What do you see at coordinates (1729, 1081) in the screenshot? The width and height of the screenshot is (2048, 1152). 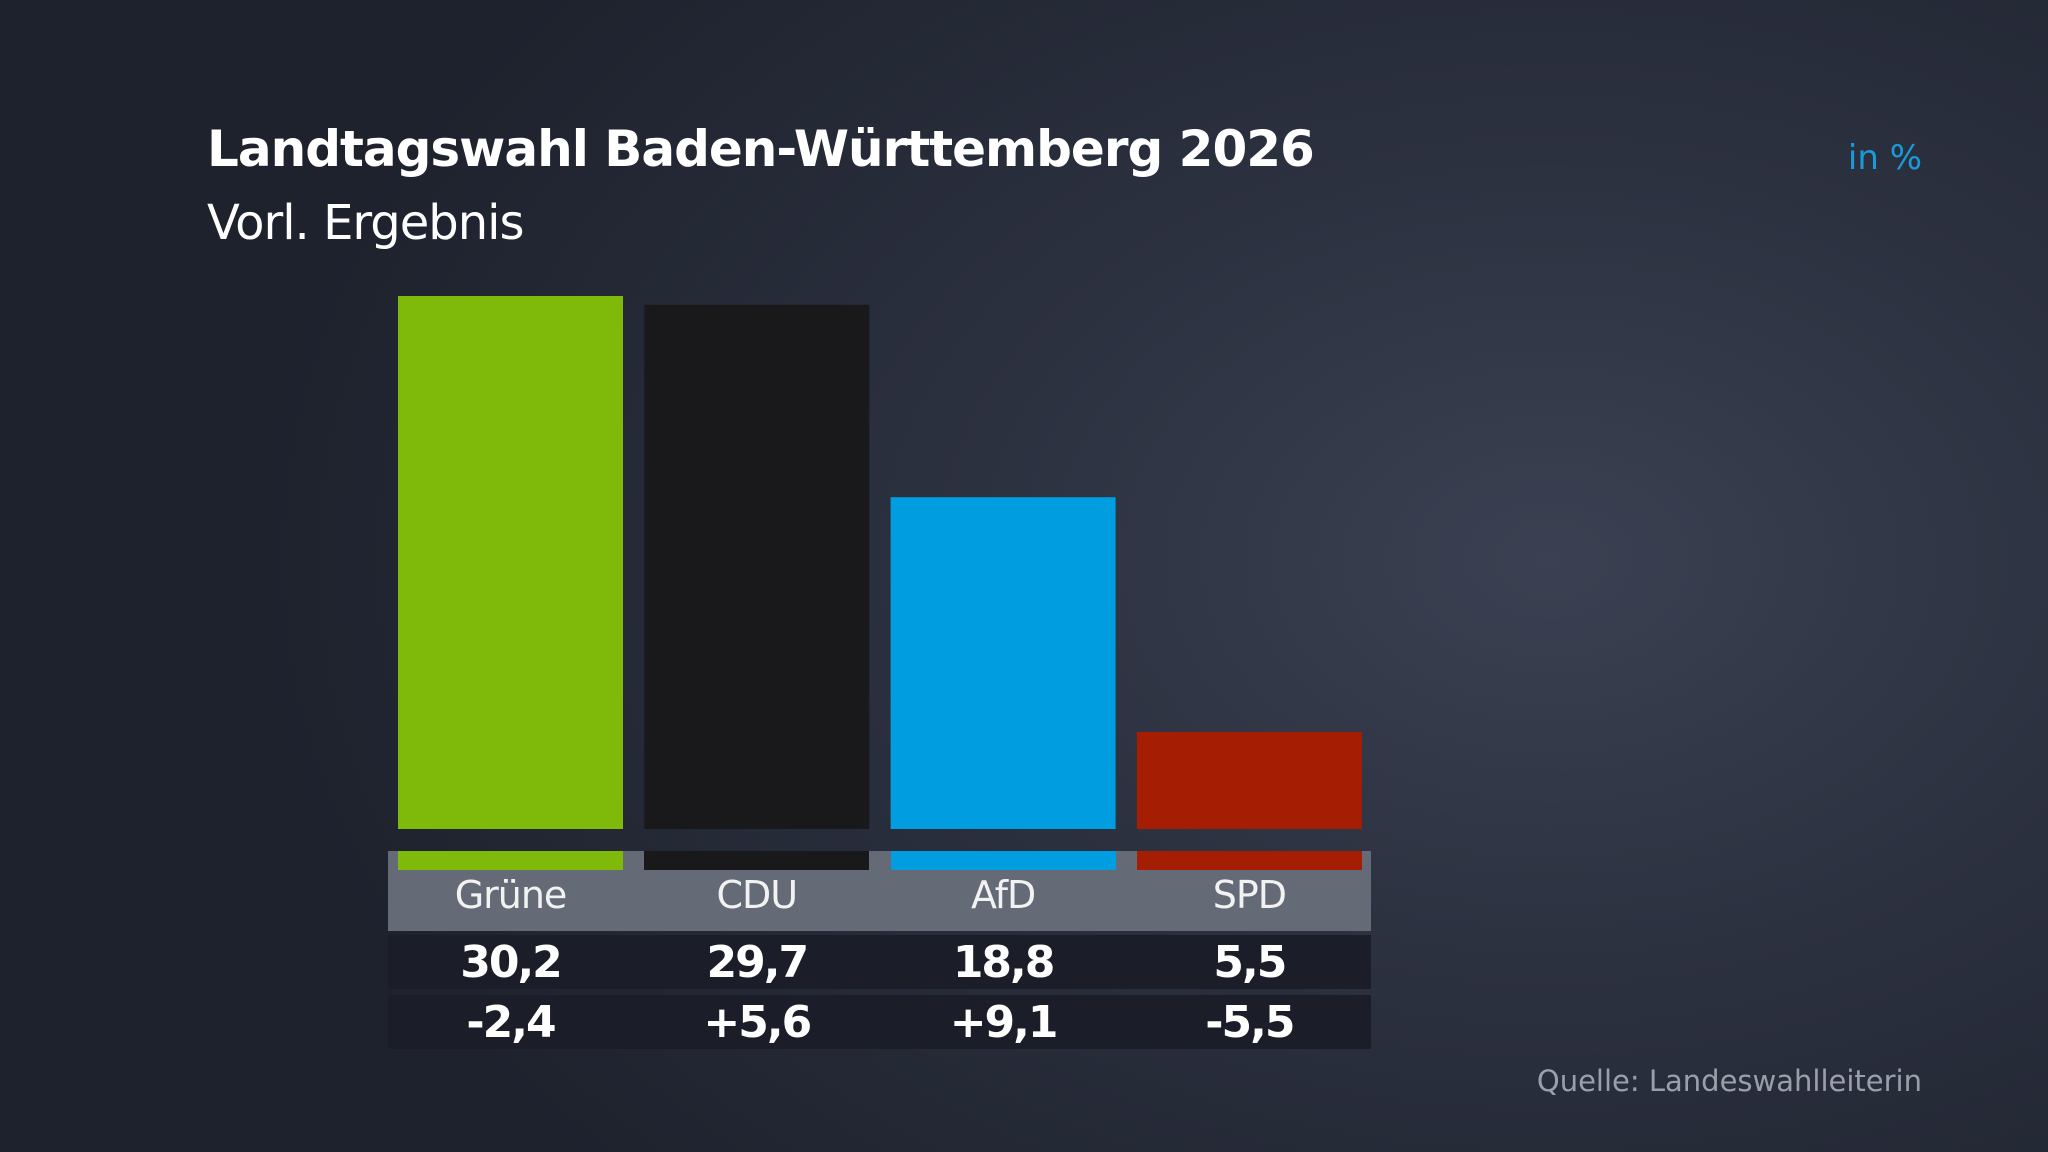 I see `source-note: Quelle: Landeswahlleiterin` at bounding box center [1729, 1081].